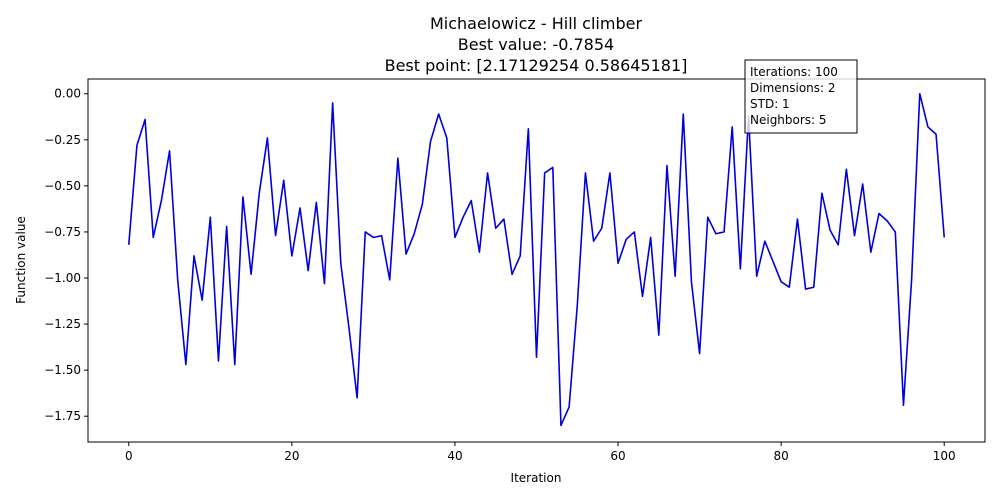  I want to click on chart-title-line-2: Best value: -0.7854, so click(536, 44).